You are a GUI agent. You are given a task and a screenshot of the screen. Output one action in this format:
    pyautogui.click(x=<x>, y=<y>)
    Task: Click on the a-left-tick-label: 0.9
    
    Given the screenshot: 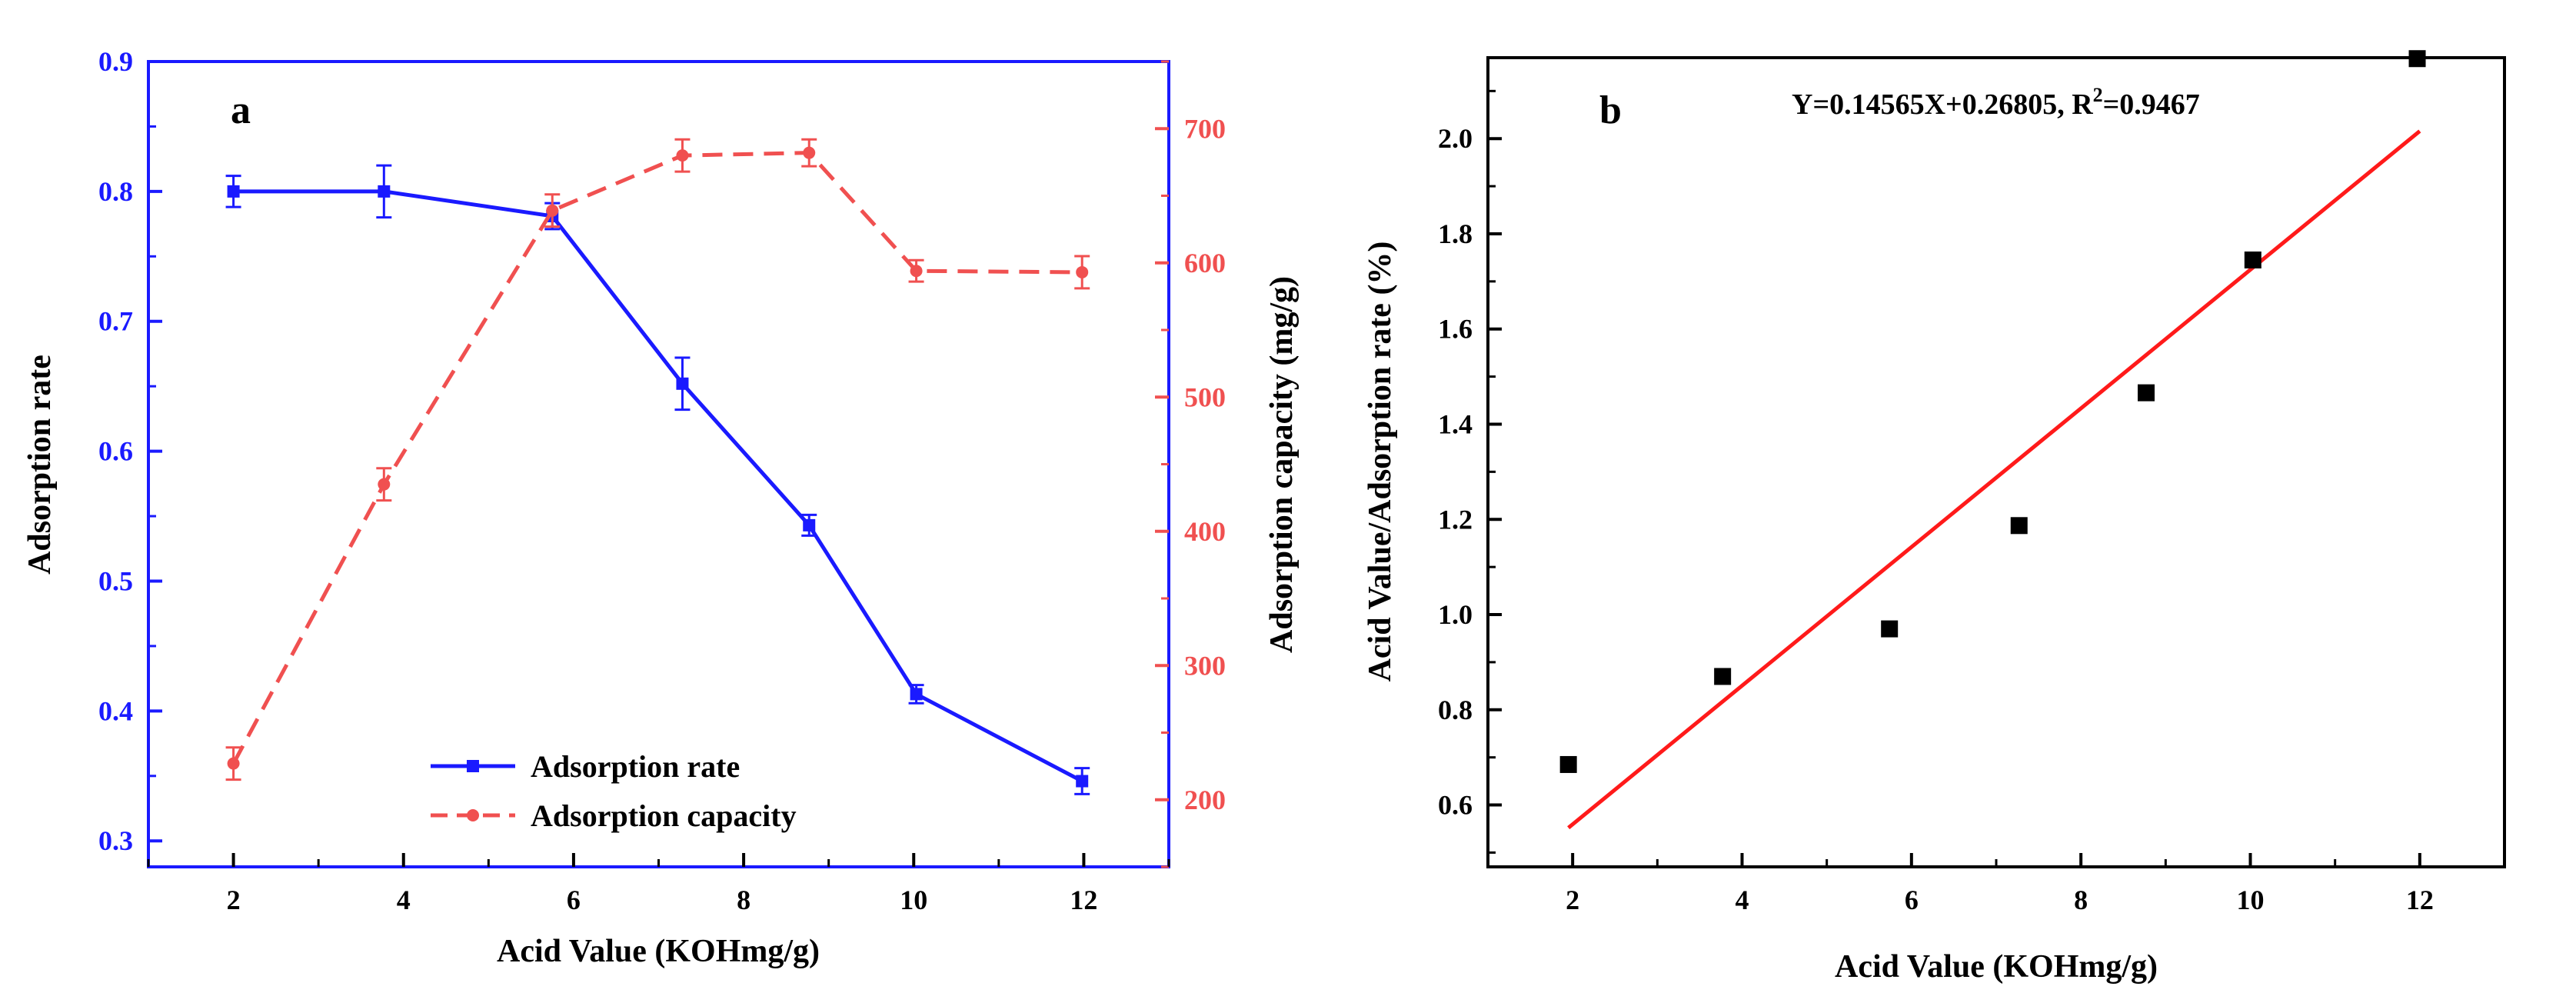 What is the action you would take?
    pyautogui.click(x=115, y=61)
    